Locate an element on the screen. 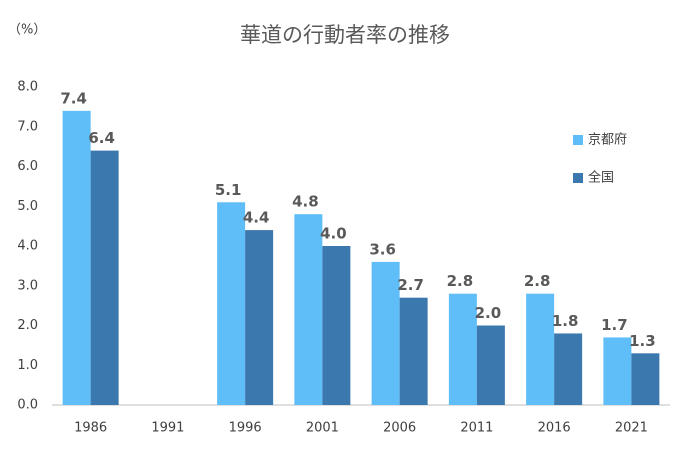 This screenshot has height=451, width=690. y-tick-label: 7.0 is located at coordinates (27, 126).